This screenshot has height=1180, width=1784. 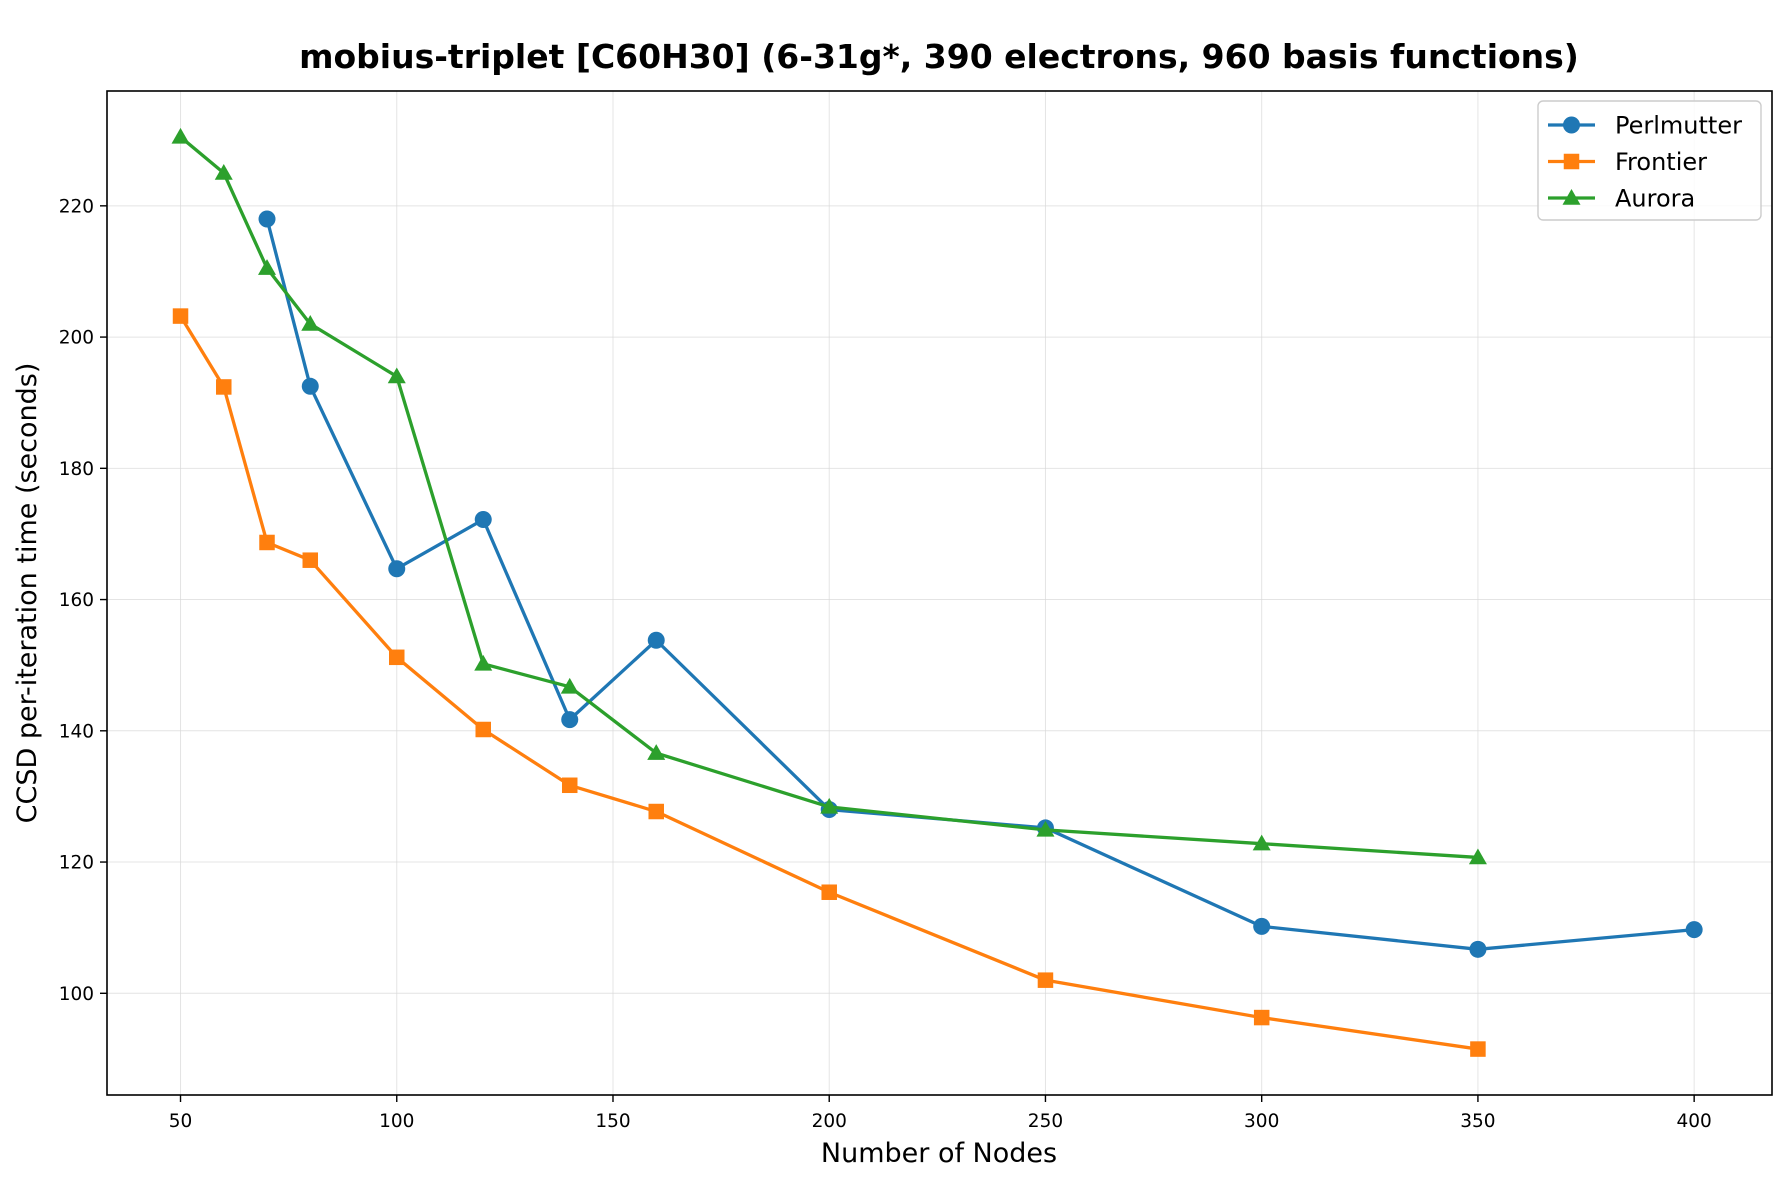 What do you see at coordinates (1261, 1121) in the screenshot?
I see `x-tick-label: 300` at bounding box center [1261, 1121].